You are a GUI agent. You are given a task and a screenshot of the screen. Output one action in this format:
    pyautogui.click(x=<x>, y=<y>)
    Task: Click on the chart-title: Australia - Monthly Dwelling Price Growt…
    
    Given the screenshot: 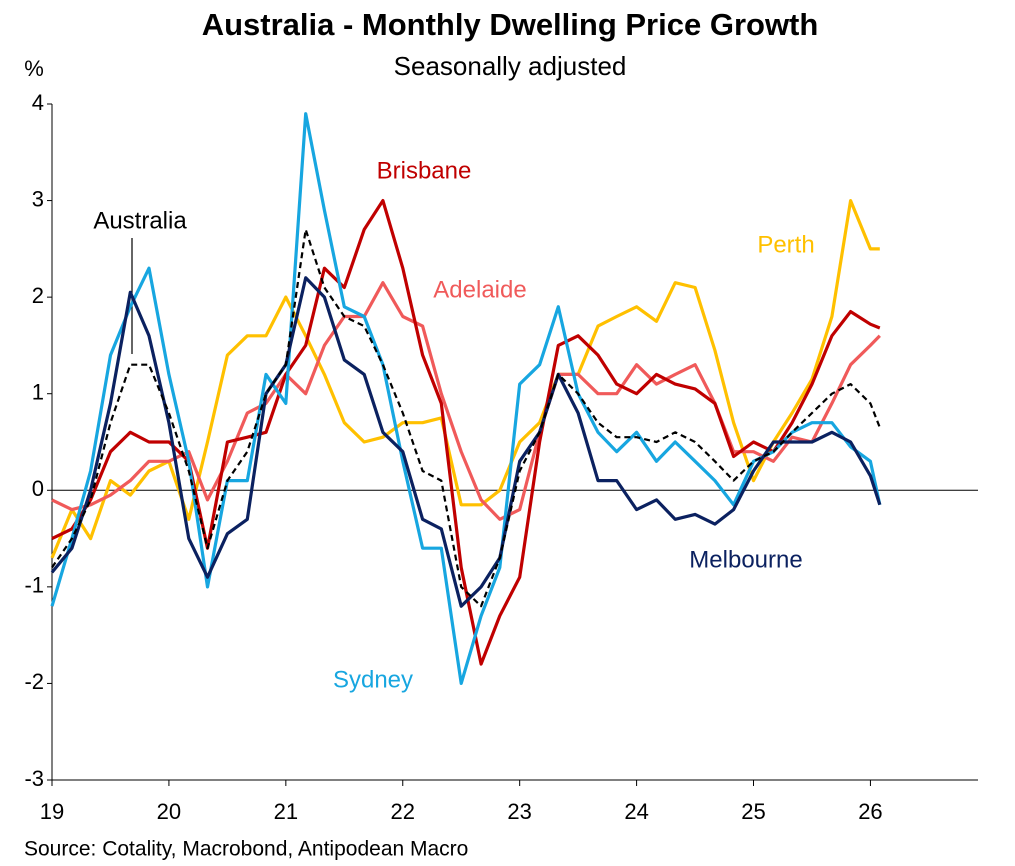 What is the action you would take?
    pyautogui.click(x=510, y=24)
    